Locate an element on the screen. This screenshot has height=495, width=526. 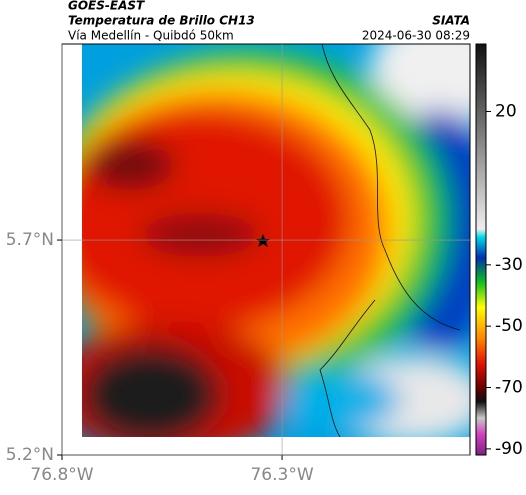
y-tick-label: 5.7°N is located at coordinates (30, 240).